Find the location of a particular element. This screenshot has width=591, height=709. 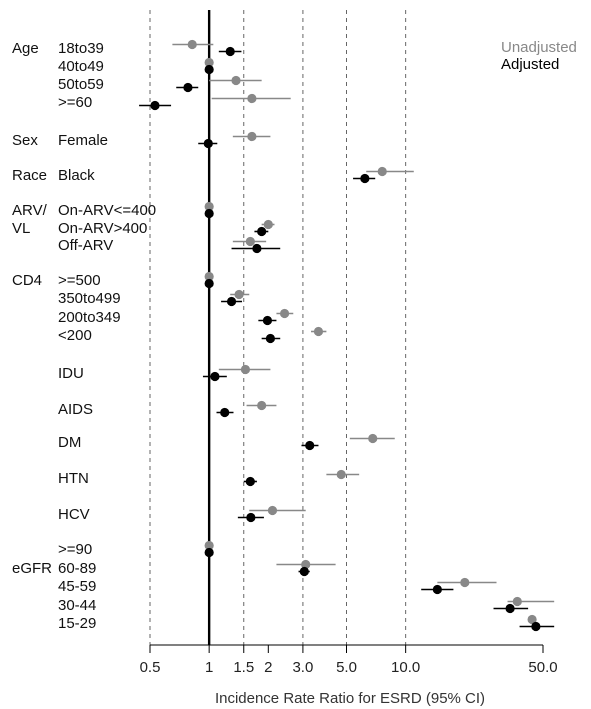

row-label: HTN is located at coordinates (73, 478).